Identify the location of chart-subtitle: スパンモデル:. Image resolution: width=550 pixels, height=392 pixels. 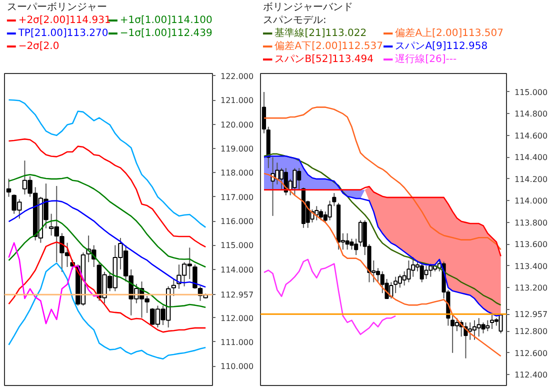
(294, 20).